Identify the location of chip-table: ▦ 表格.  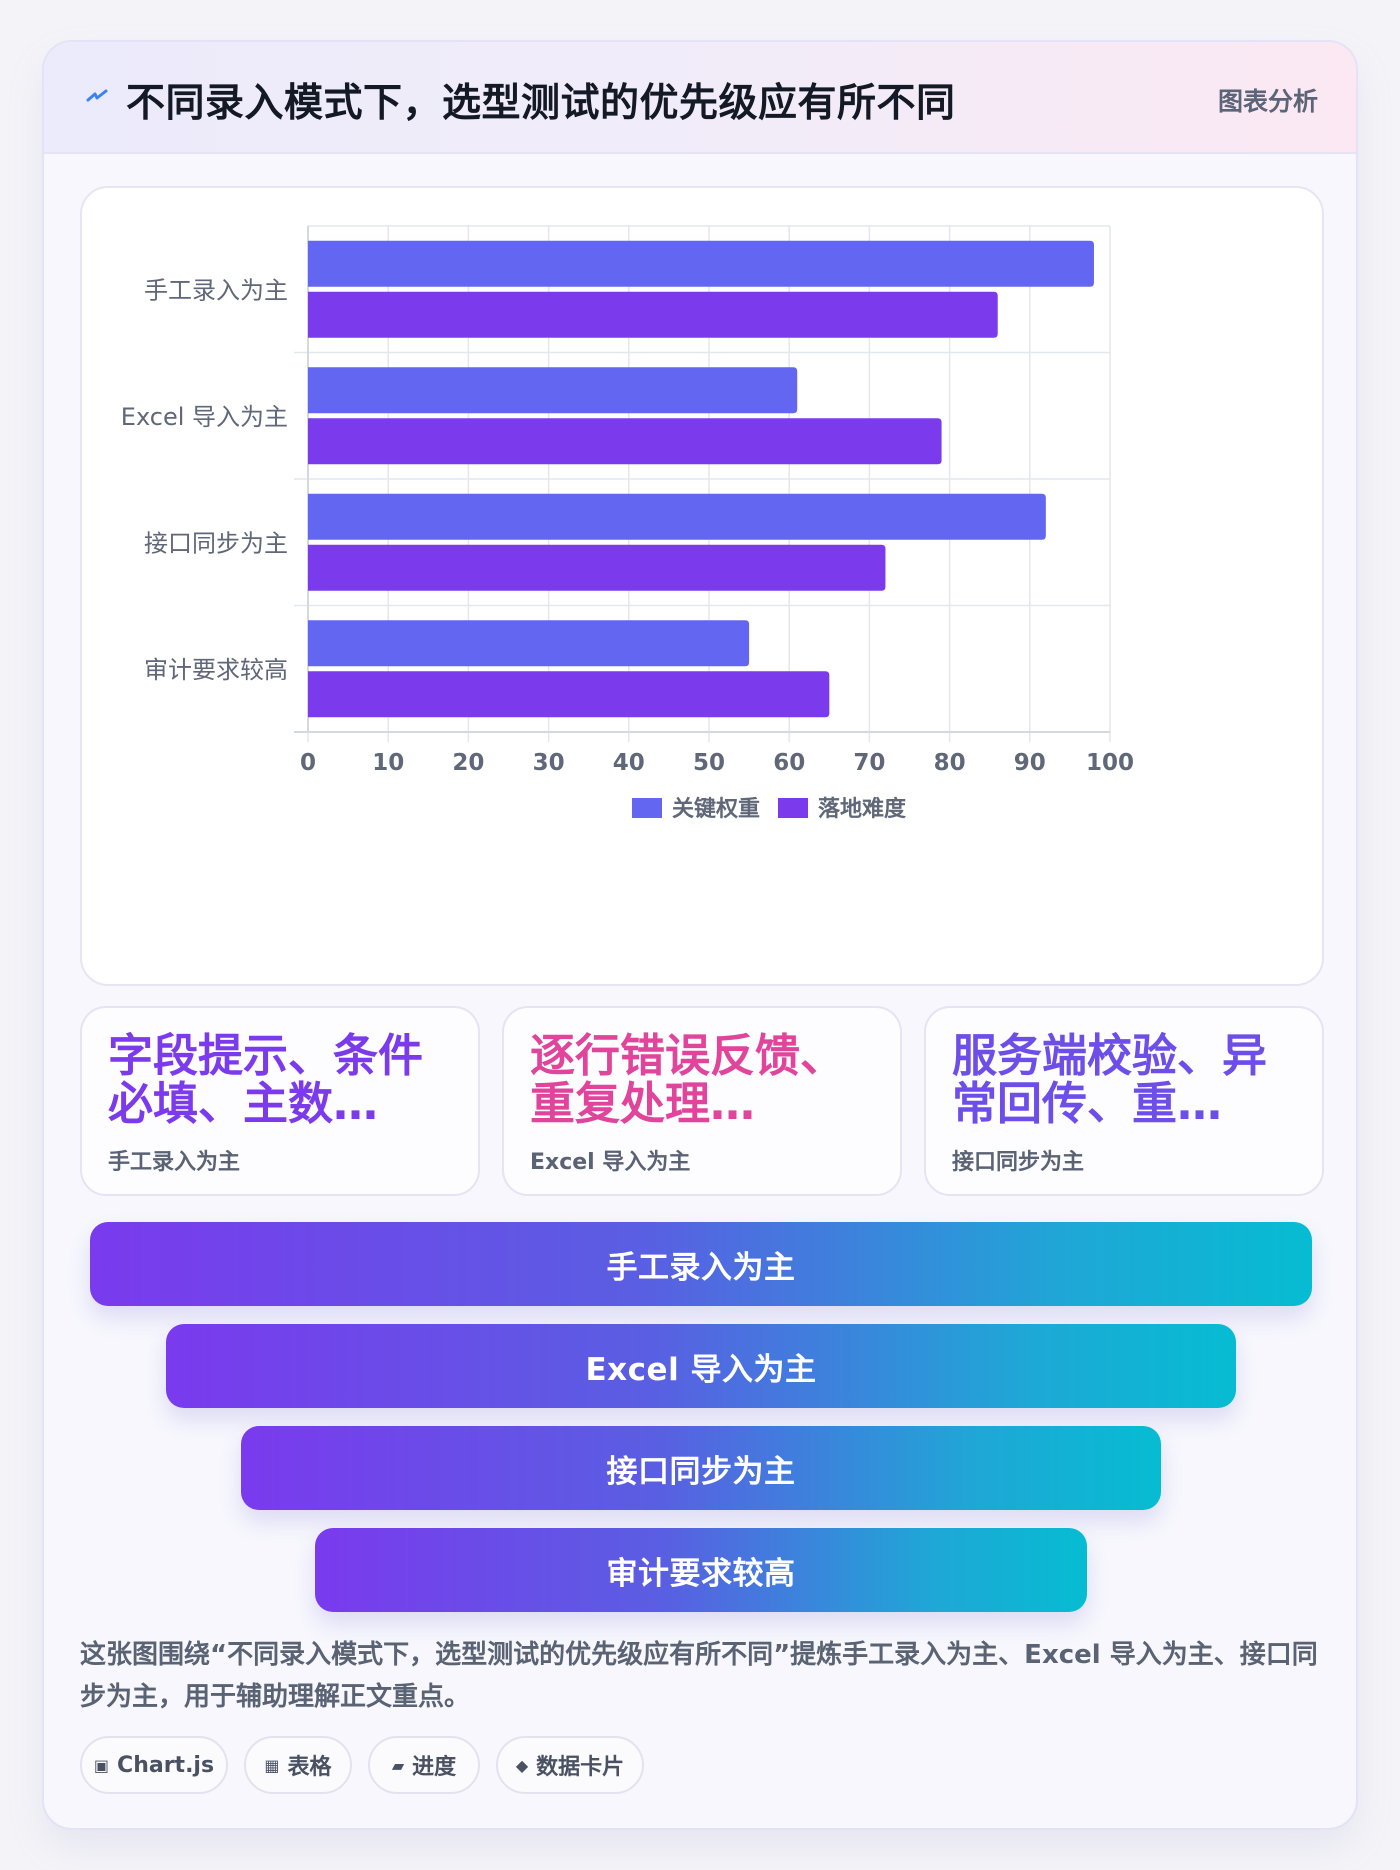
(298, 1765).